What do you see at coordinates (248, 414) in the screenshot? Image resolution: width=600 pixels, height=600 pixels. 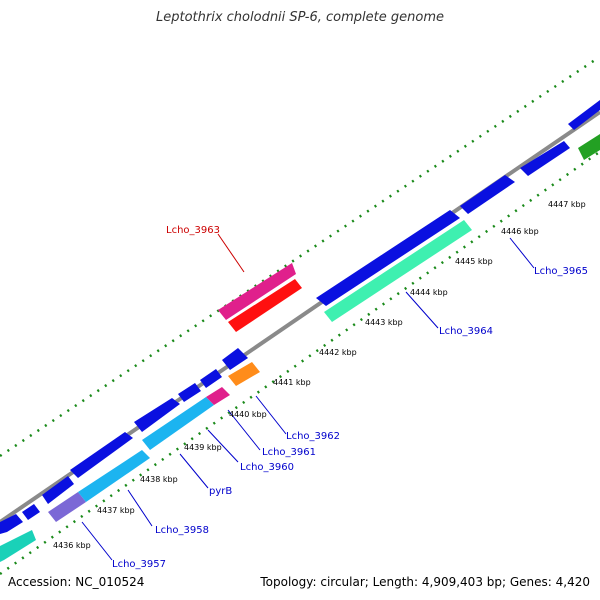 I see `kbp-label: 4440 kbp` at bounding box center [248, 414].